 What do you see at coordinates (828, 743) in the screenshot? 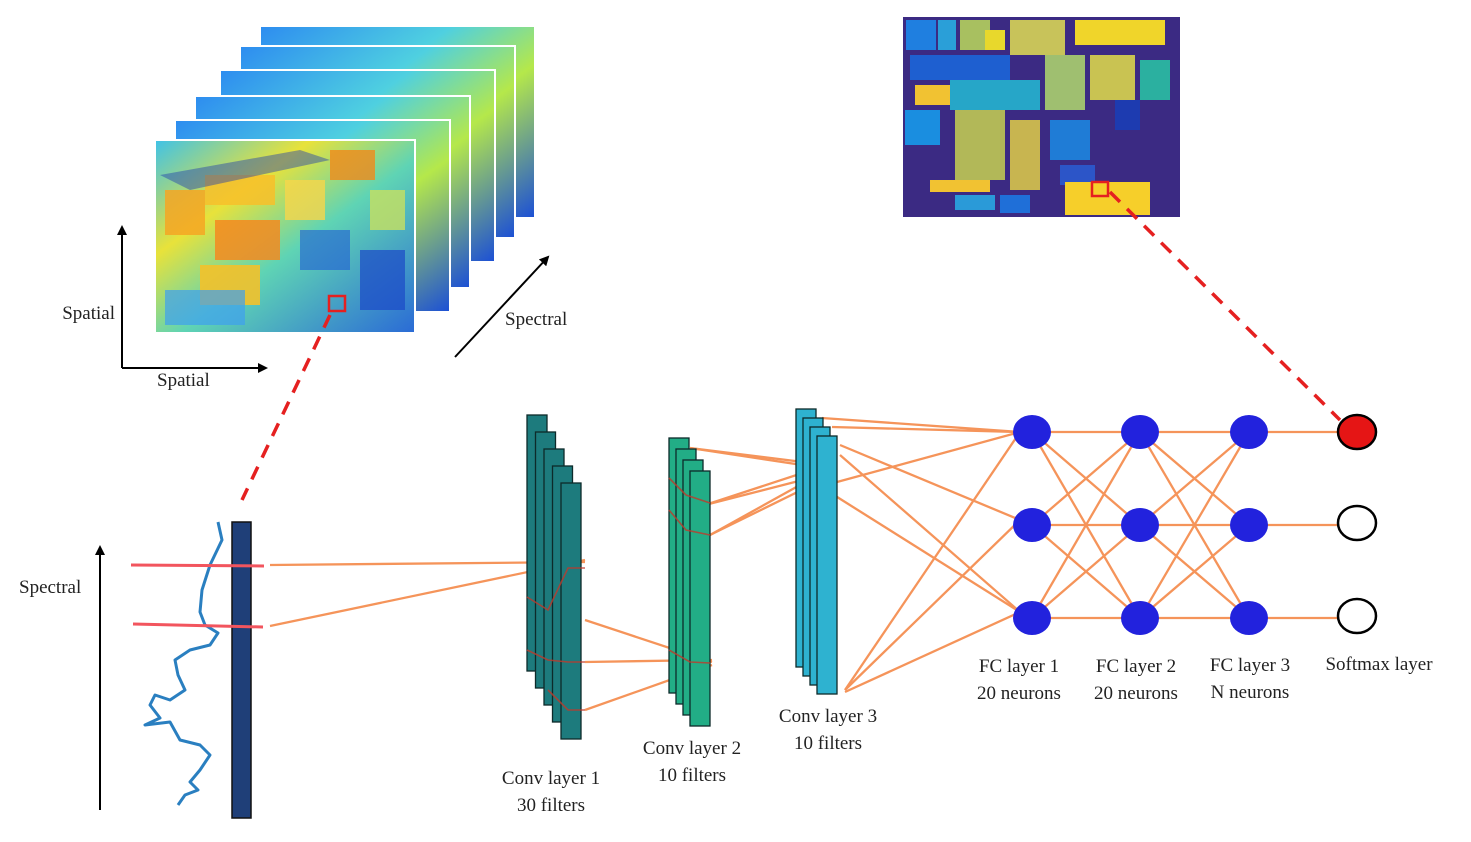
I see `conv3-detail: 10 filters` at bounding box center [828, 743].